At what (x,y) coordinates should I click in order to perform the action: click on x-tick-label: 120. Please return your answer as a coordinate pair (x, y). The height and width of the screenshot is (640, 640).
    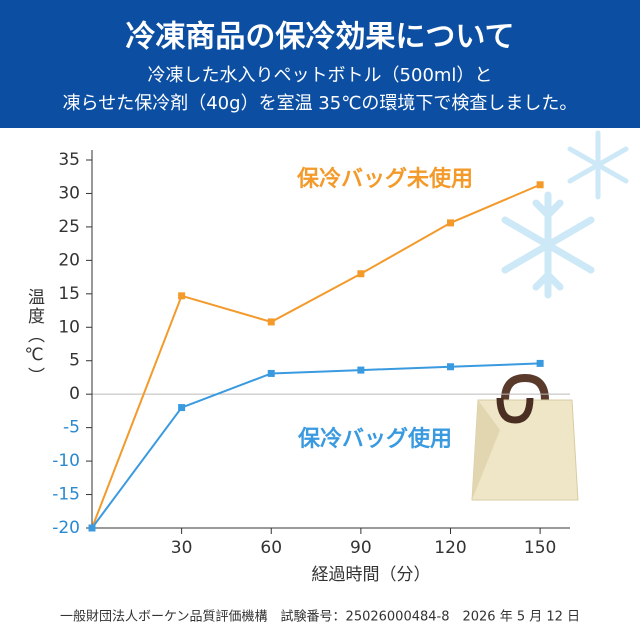
    Looking at the image, I should click on (450, 548).